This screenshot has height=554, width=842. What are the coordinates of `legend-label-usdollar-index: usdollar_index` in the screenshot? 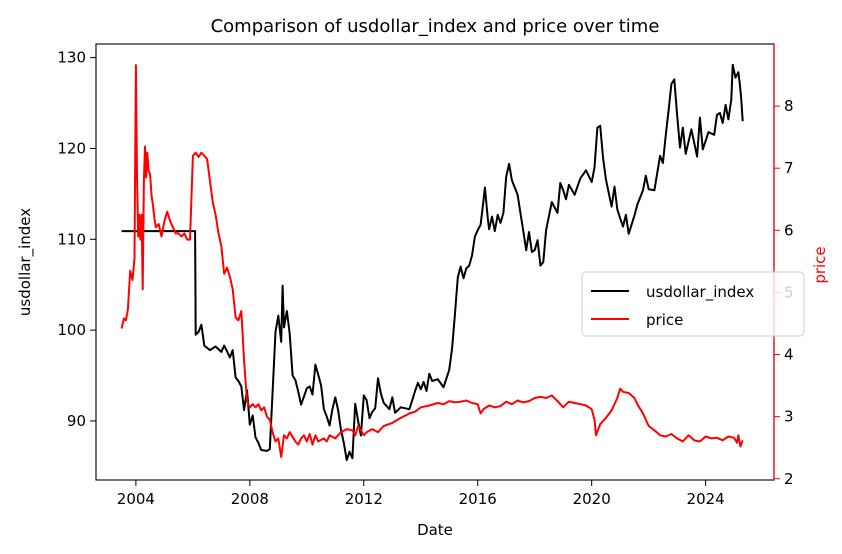 It's located at (700, 292).